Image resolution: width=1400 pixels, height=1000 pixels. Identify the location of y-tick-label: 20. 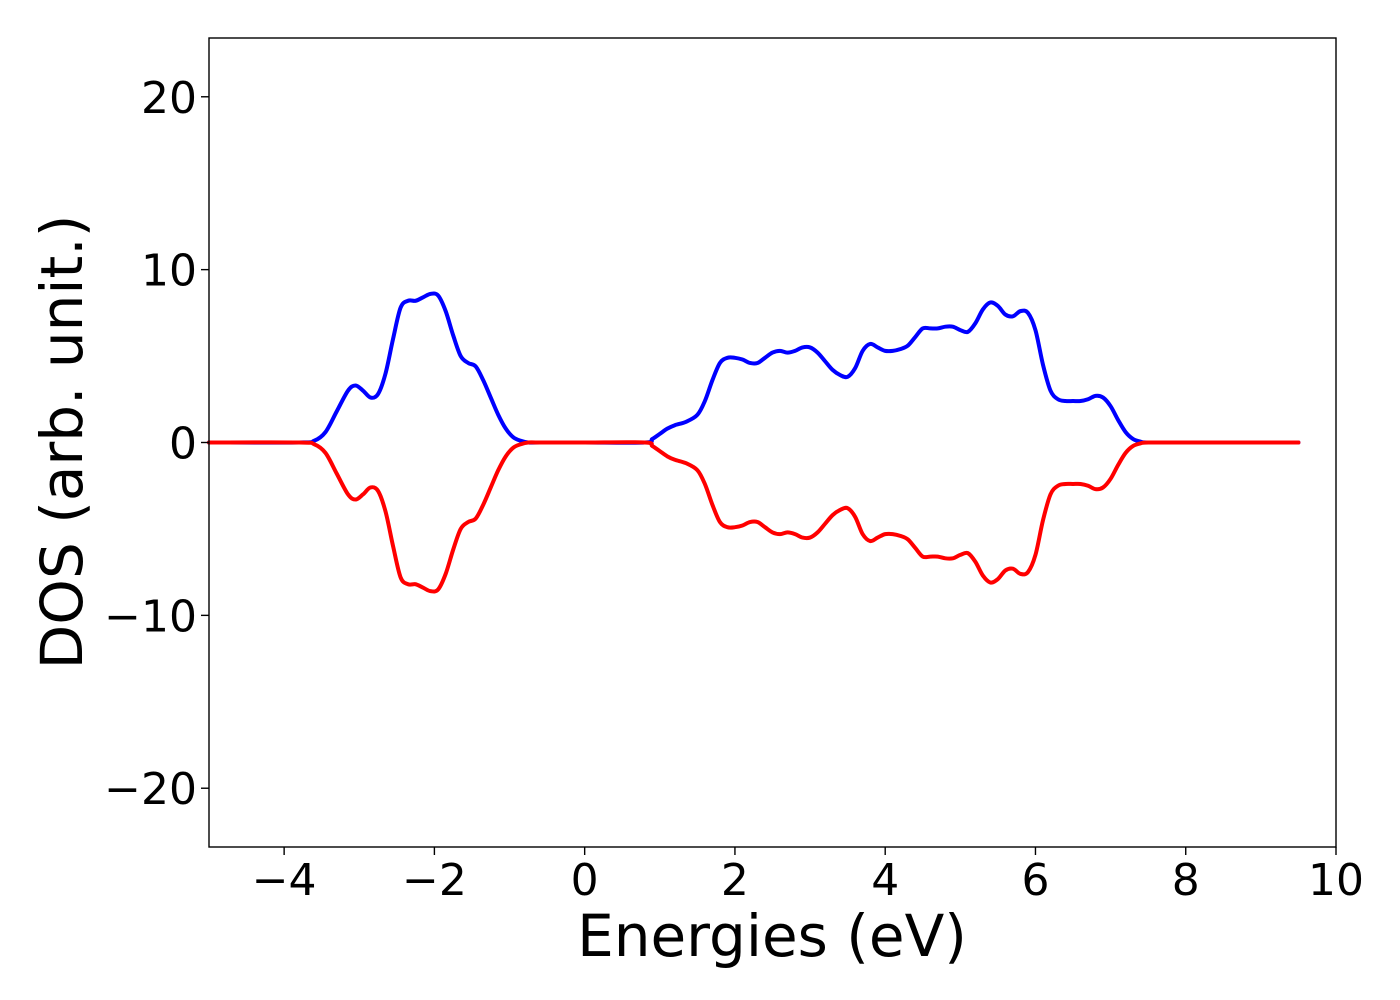
(169, 98).